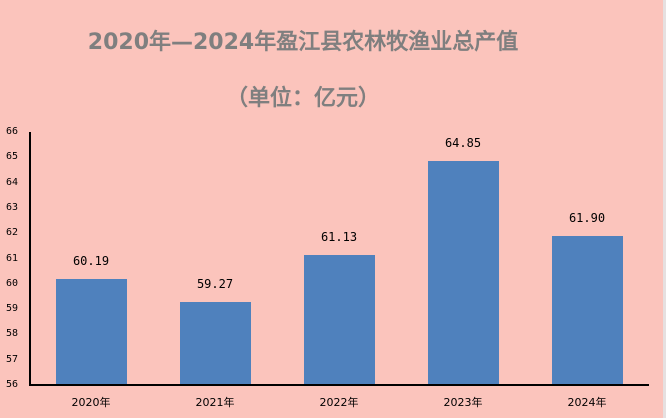 This screenshot has width=666, height=418. I want to click on data-label: 61.90, so click(587, 217).